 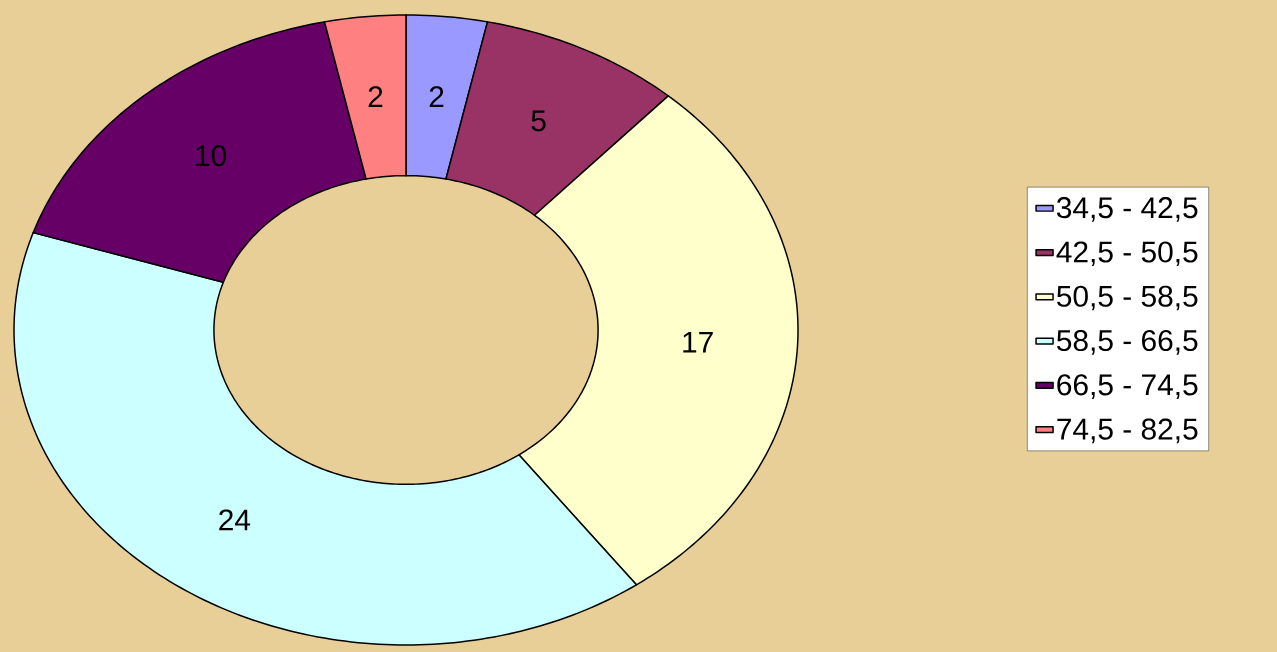 I want to click on data-label: 5, so click(x=538, y=121).